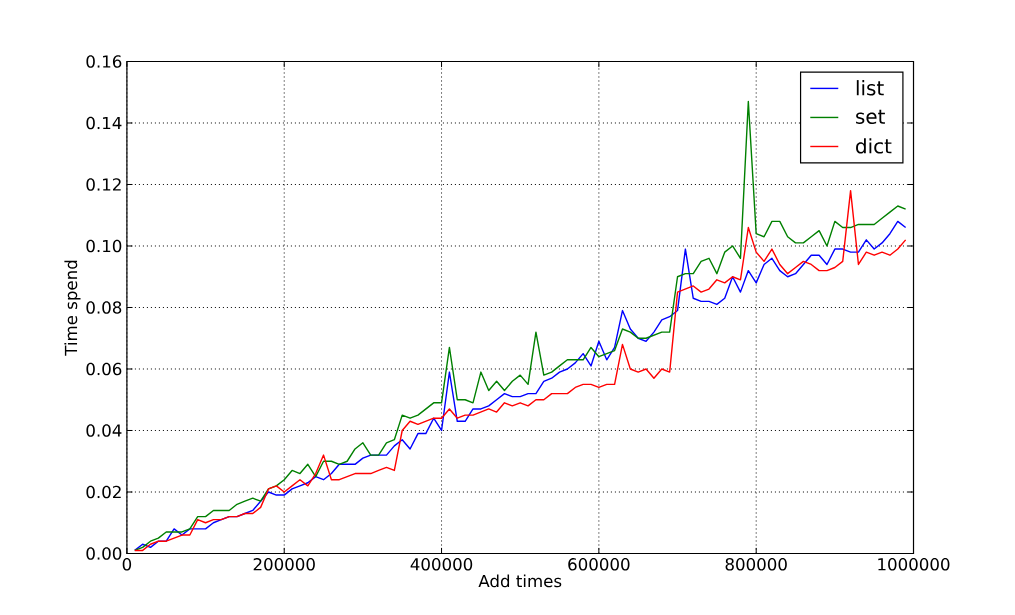 Image resolution: width=1015 pixels, height=615 pixels. Describe the element at coordinates (72, 308) in the screenshot. I see `y-axis-title: Time spend` at that location.